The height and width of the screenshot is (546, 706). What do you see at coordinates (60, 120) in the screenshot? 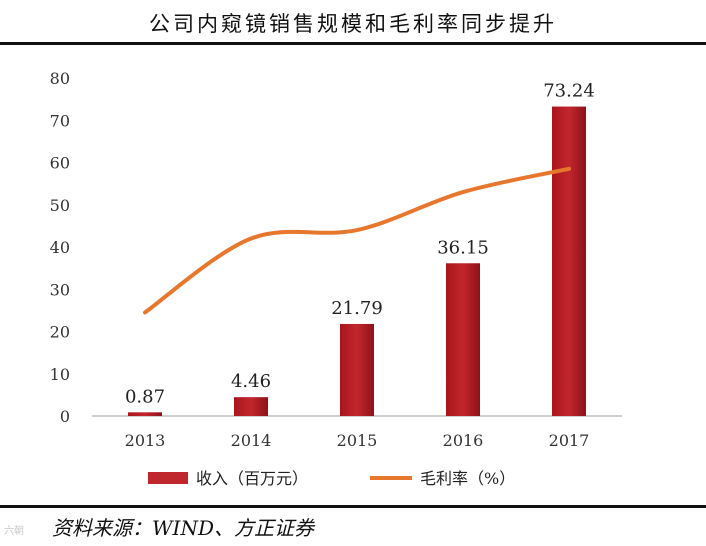
I see `y-tick-label: 70` at bounding box center [60, 120].